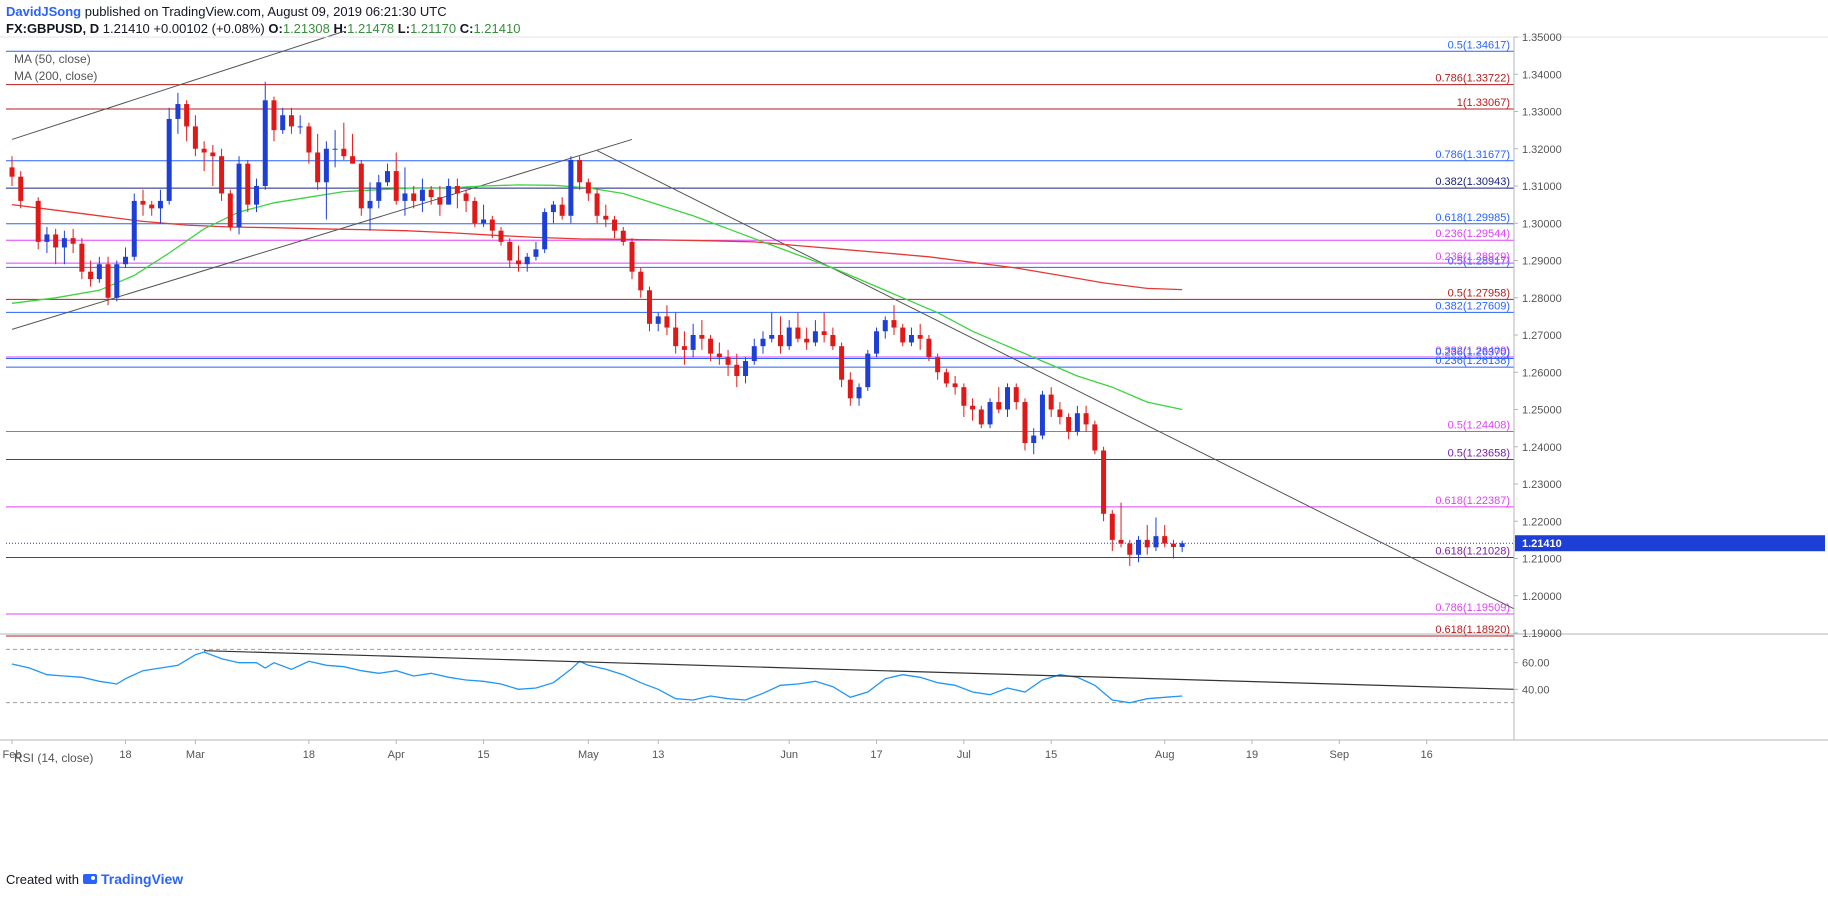 The image size is (1828, 898). Describe the element at coordinates (89, 879) in the screenshot. I see `tradingview-logo-icon` at that location.